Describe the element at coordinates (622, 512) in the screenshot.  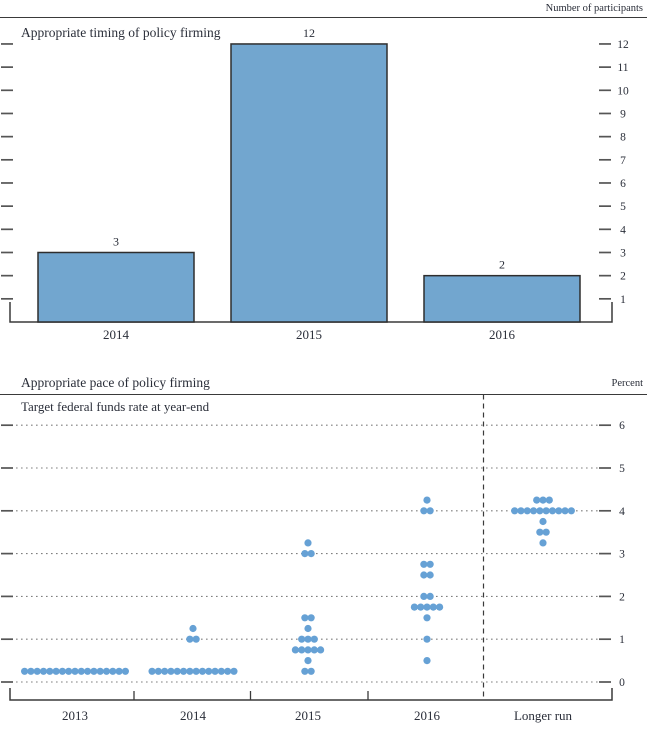
I see `pace-ytick-label: 4` at that location.